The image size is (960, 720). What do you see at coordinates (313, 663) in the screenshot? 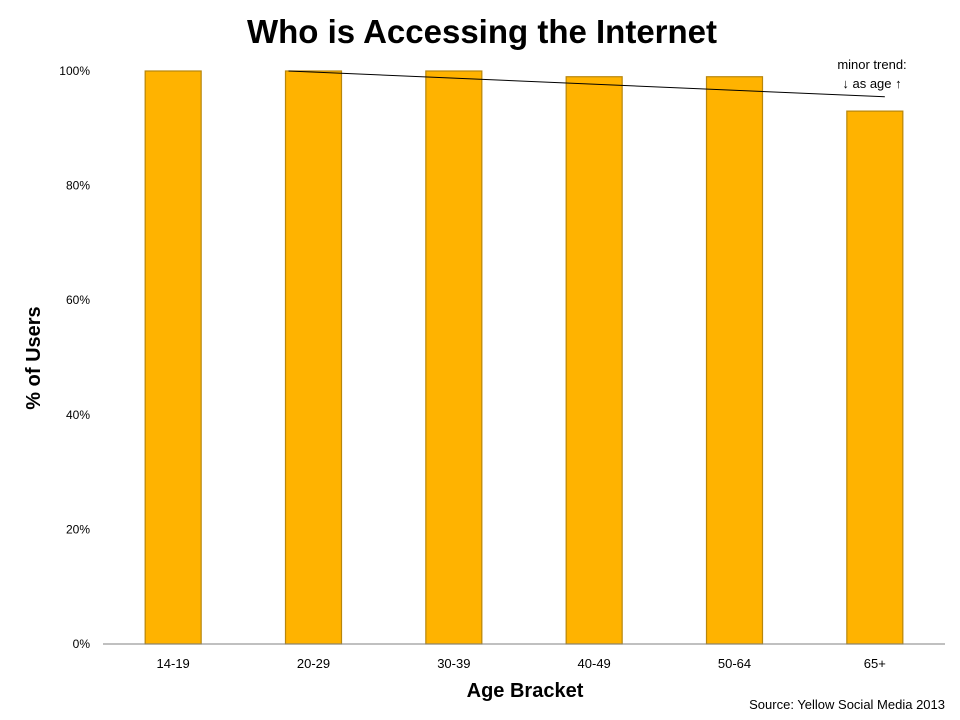
I see `x-tick-label: 20-29` at bounding box center [313, 663].